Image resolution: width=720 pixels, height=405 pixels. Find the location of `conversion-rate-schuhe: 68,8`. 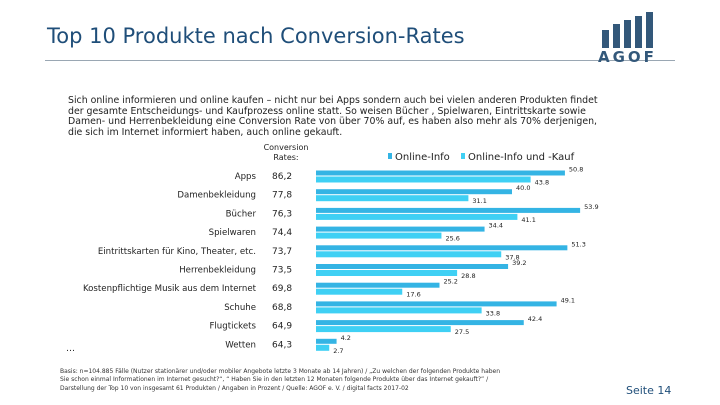

conversion-rate-schuhe: 68,8 is located at coordinates (282, 308).